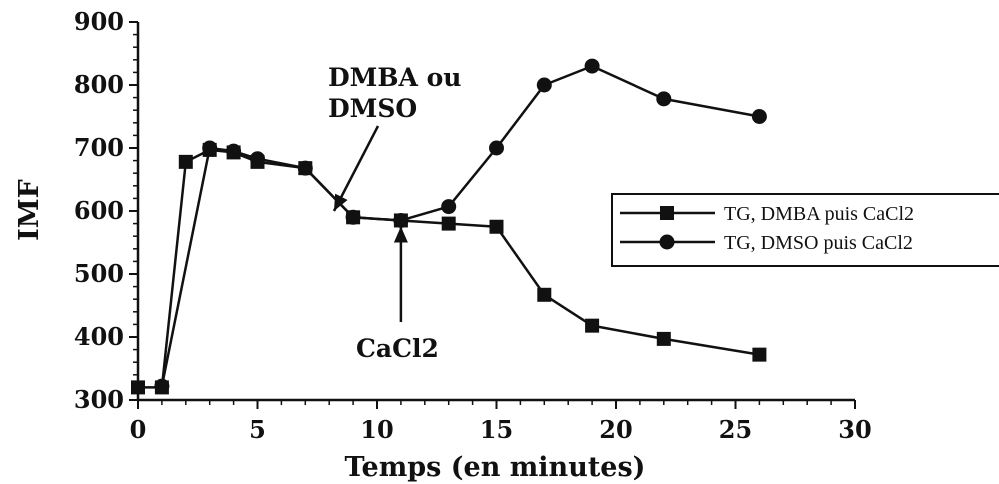 This screenshot has height=484, width=999. I want to click on y-tick-label: 400, so click(99, 336).